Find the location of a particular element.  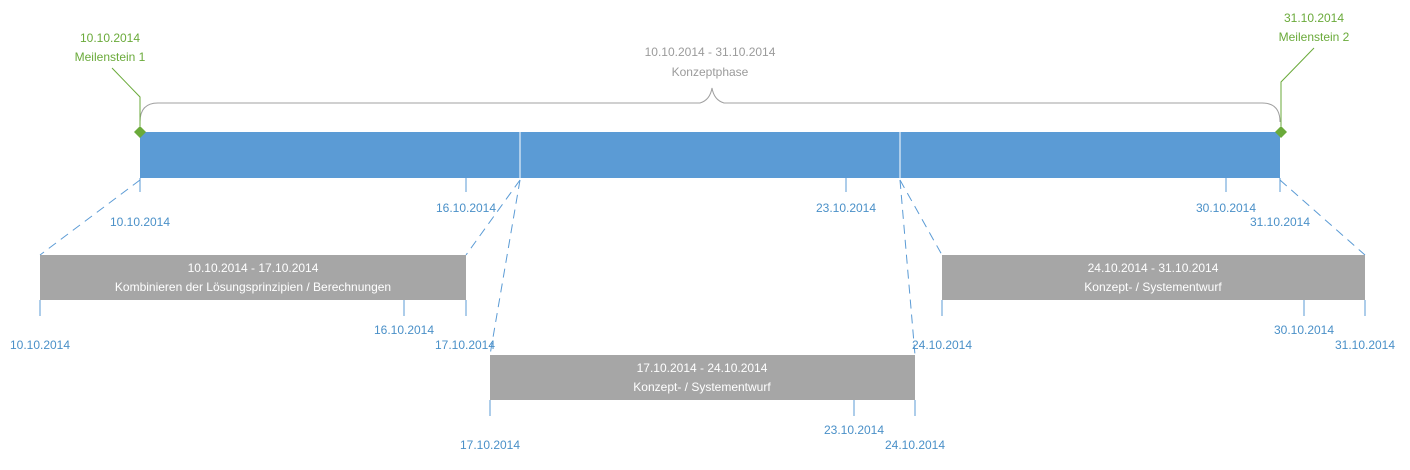

phase-range: 10.10.2014 - 31.10.2014 is located at coordinates (710, 52).